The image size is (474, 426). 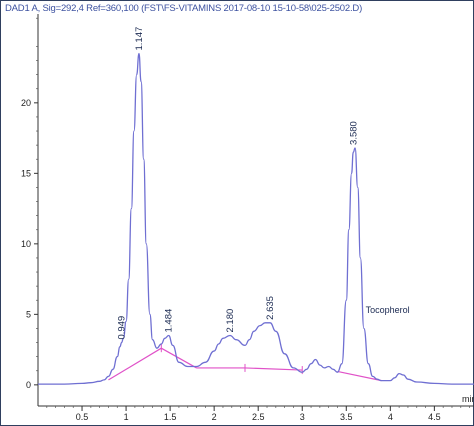 What do you see at coordinates (28, 314) in the screenshot?
I see `y-tick-label: 5` at bounding box center [28, 314].